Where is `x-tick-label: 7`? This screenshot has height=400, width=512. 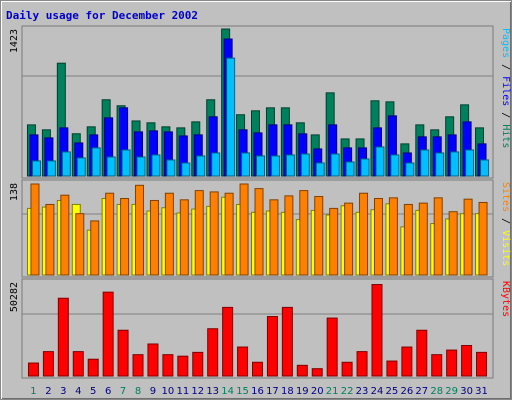 x-tick-label: 7 is located at coordinates (123, 391).